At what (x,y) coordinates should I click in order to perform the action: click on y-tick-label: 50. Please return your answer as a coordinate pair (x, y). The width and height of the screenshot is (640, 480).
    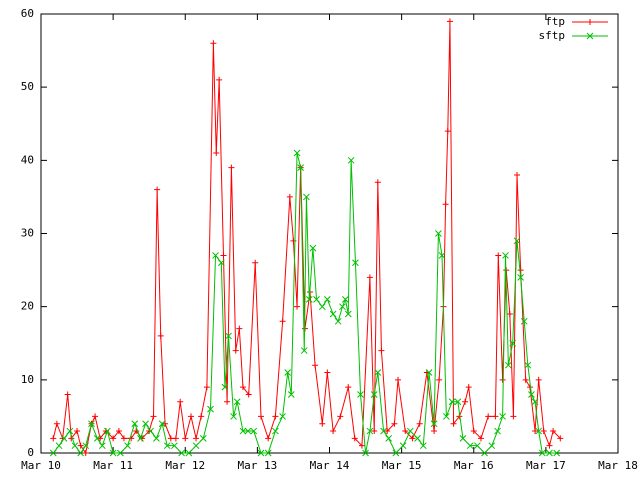
    Looking at the image, I should click on (27, 86).